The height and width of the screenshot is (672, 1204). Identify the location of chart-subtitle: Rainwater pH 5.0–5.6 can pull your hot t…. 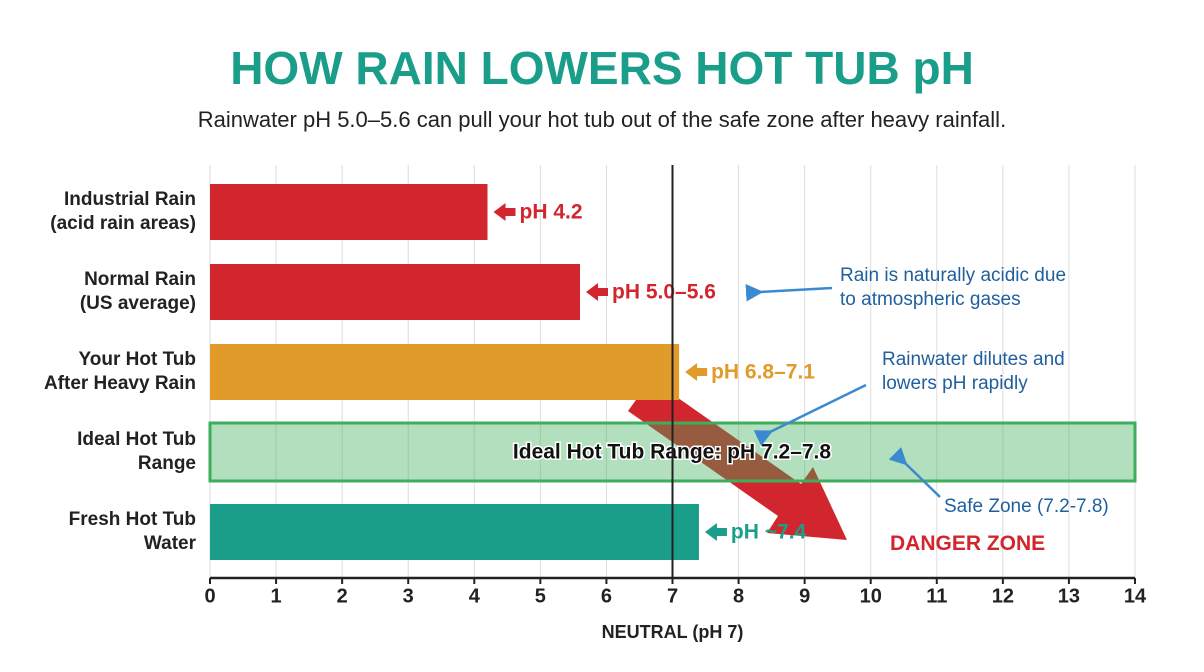
(602, 119).